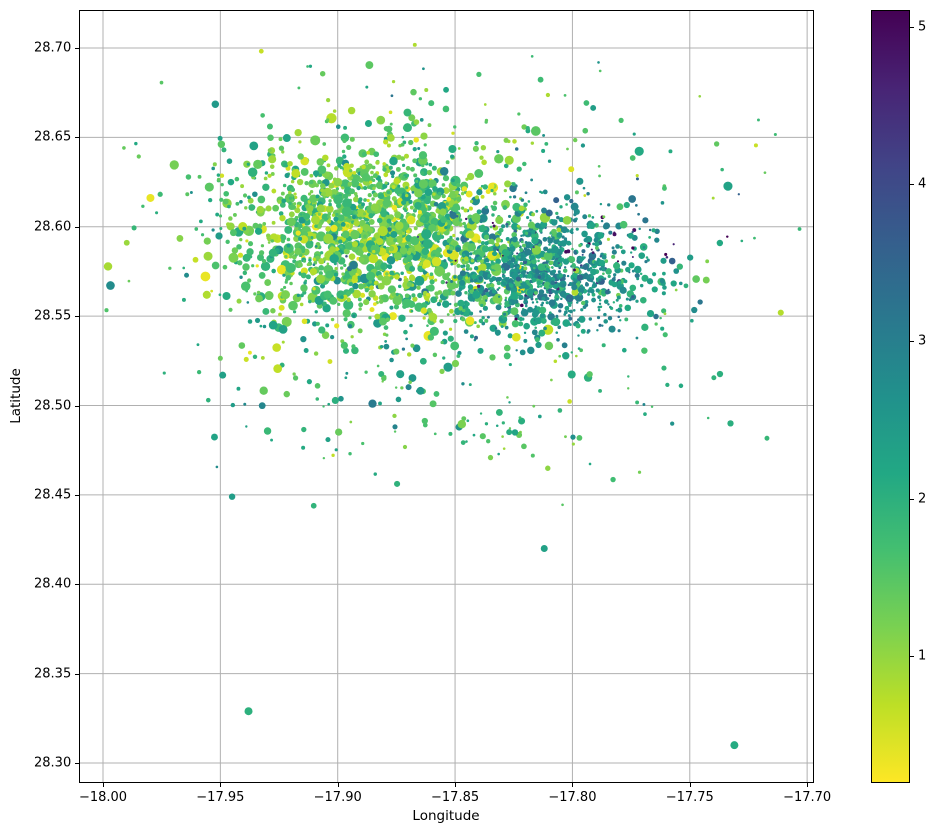 The image size is (936, 833). Describe the element at coordinates (922, 499) in the screenshot. I see `colorbar-tick-label: 2` at that location.